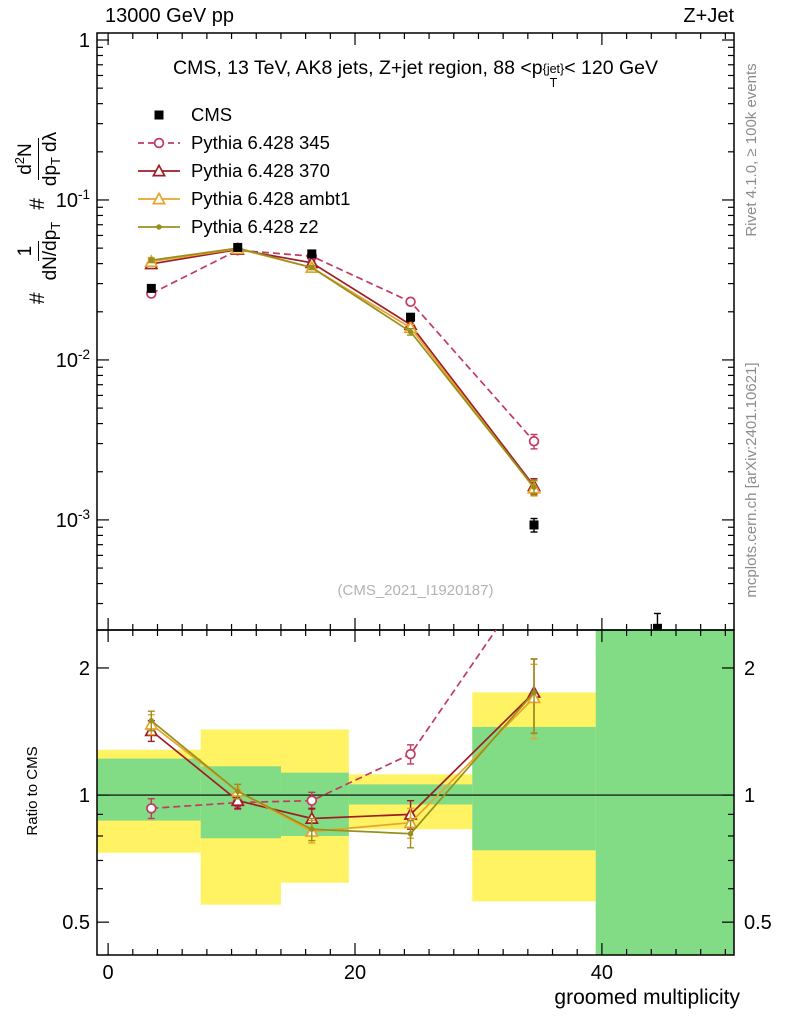 This screenshot has width=786, height=1024. I want to click on legend-label: Pythia 6.428 345, so click(260, 142).